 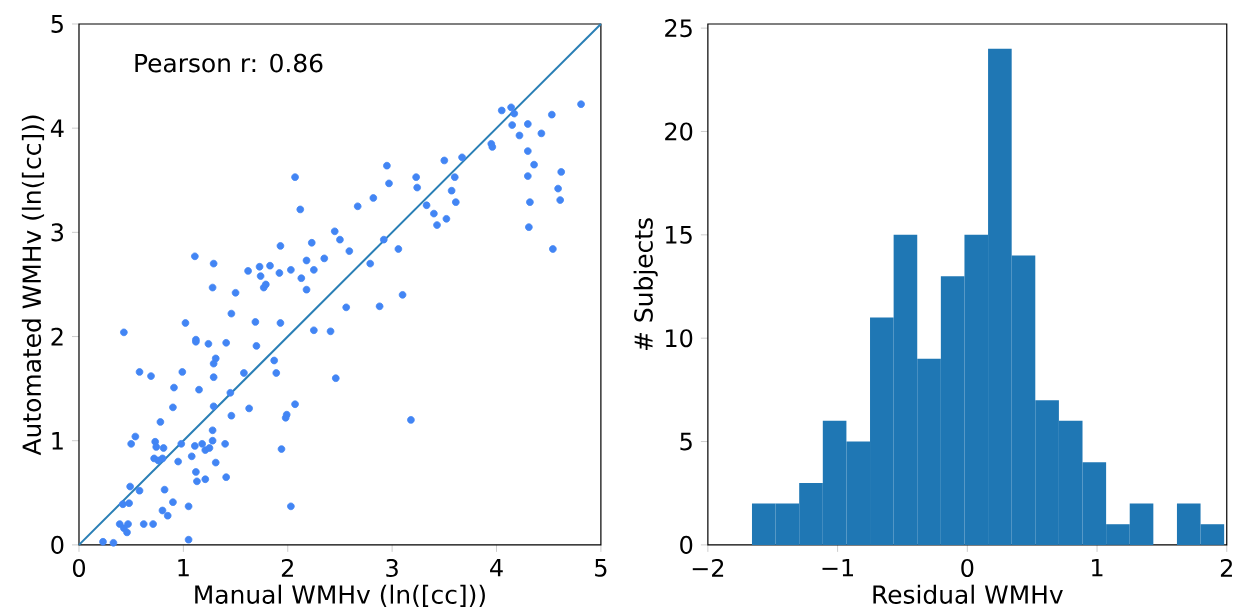 What do you see at coordinates (340, 595) in the screenshot?
I see `x-axis-title: Manual WMHv (ln([cc]))` at bounding box center [340, 595].